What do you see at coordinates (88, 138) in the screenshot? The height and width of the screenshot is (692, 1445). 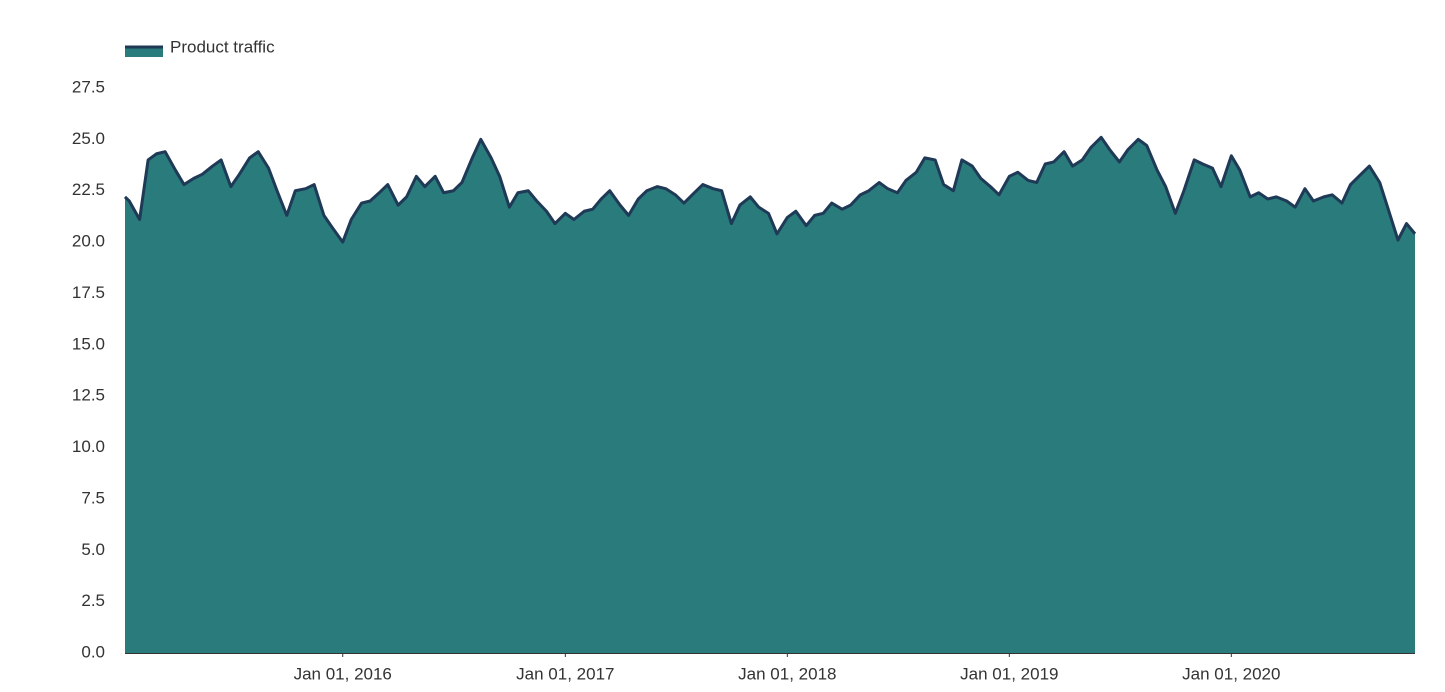 I see `y-tick-label: 25.0` at bounding box center [88, 138].